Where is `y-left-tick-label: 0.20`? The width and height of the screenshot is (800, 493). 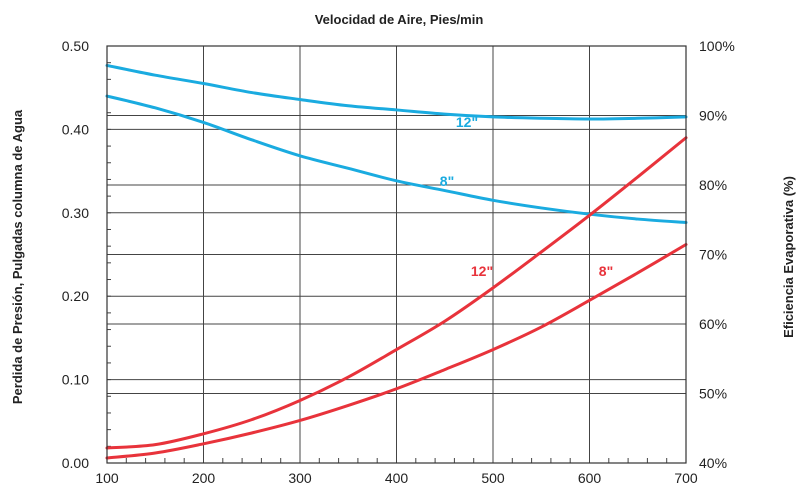
y-left-tick-label: 0.20 is located at coordinates (75, 296).